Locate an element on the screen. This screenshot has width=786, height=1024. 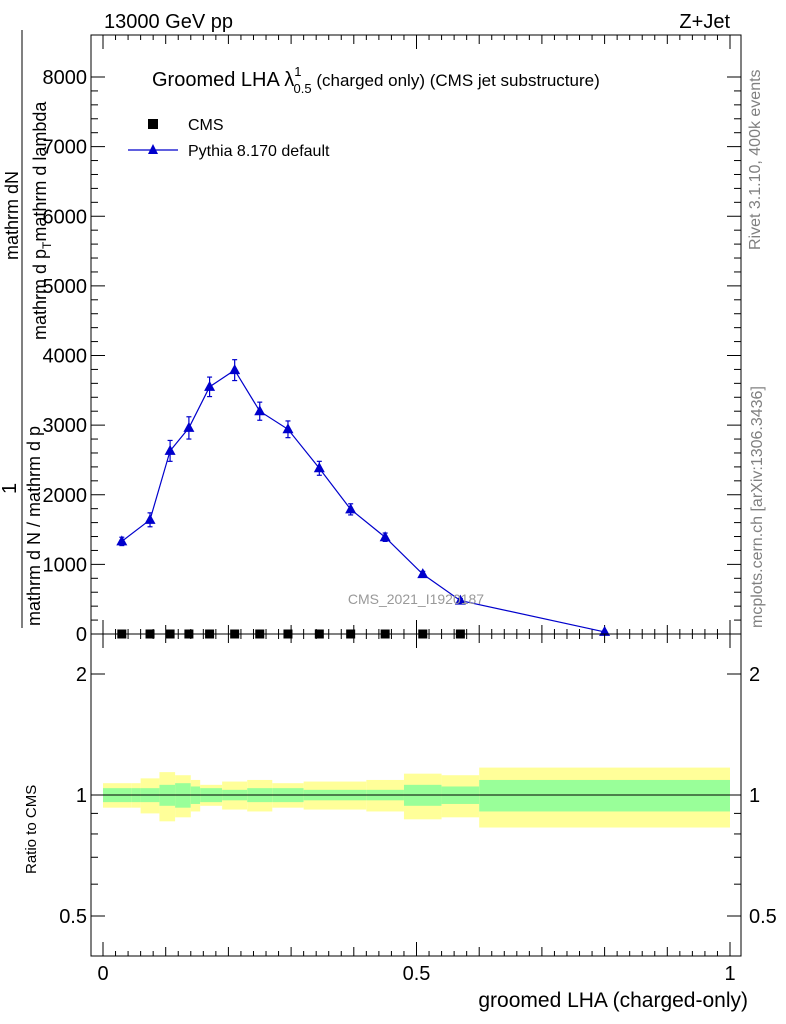
y-tick-label: 1000 is located at coordinates (65, 565).